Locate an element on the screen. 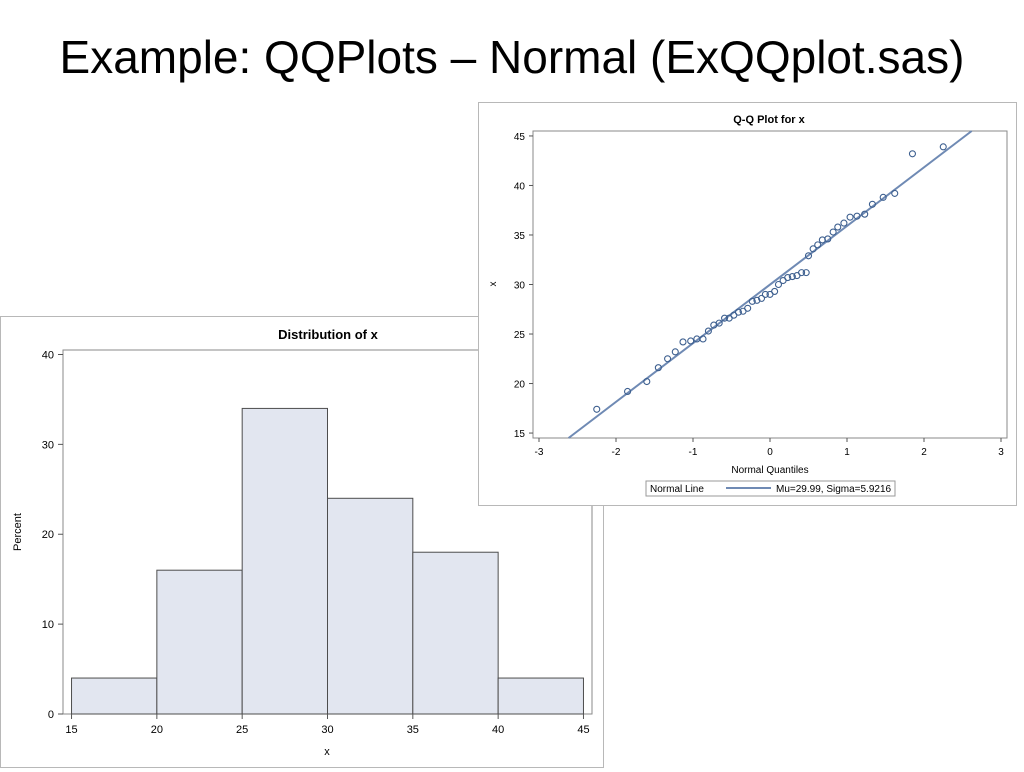 The image size is (1024, 772). x-tick-label: 0 is located at coordinates (770, 452).